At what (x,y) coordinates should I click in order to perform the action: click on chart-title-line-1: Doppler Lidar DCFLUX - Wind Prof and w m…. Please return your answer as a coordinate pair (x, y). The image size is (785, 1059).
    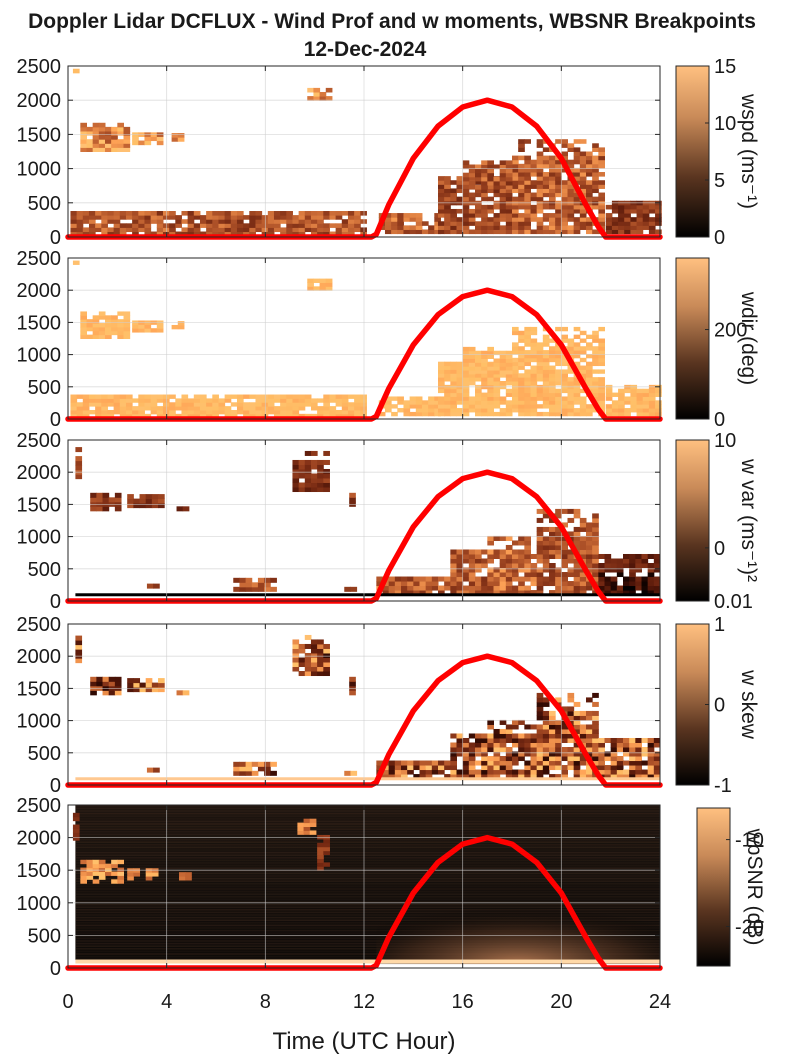
    Looking at the image, I should click on (392, 21).